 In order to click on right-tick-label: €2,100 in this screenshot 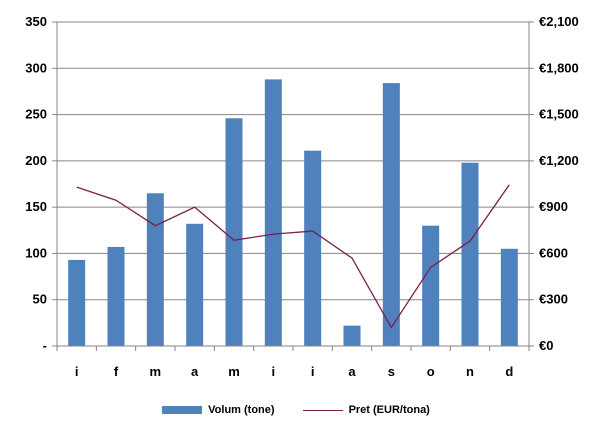, I will do `click(559, 21)`.